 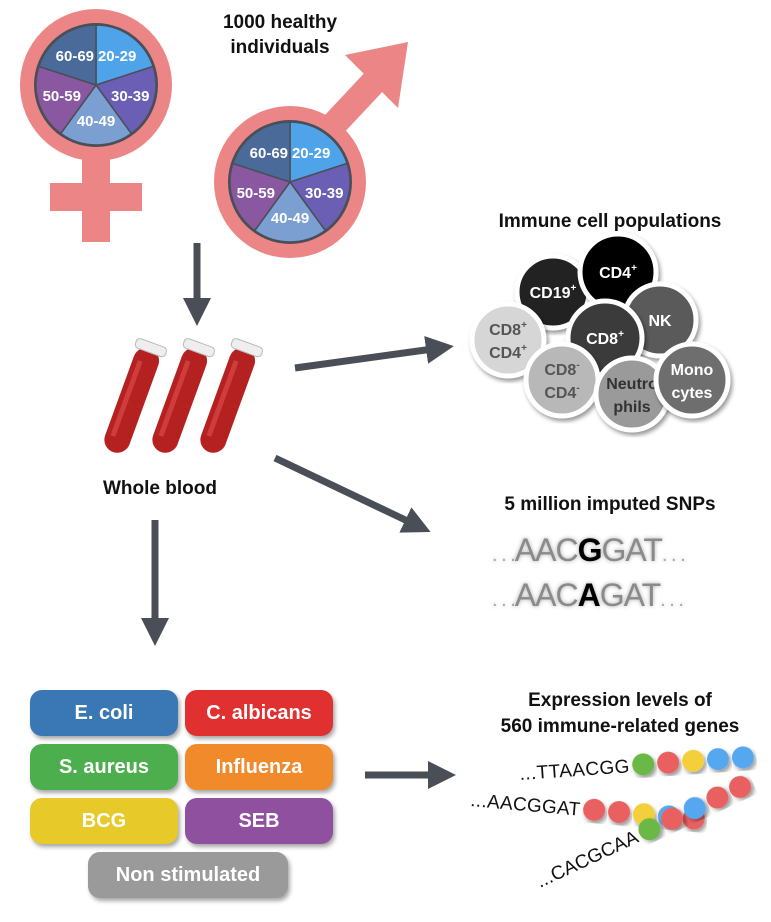 What do you see at coordinates (562, 380) in the screenshot?
I see `cell-cd8-cd4: CD8- CD4-` at bounding box center [562, 380].